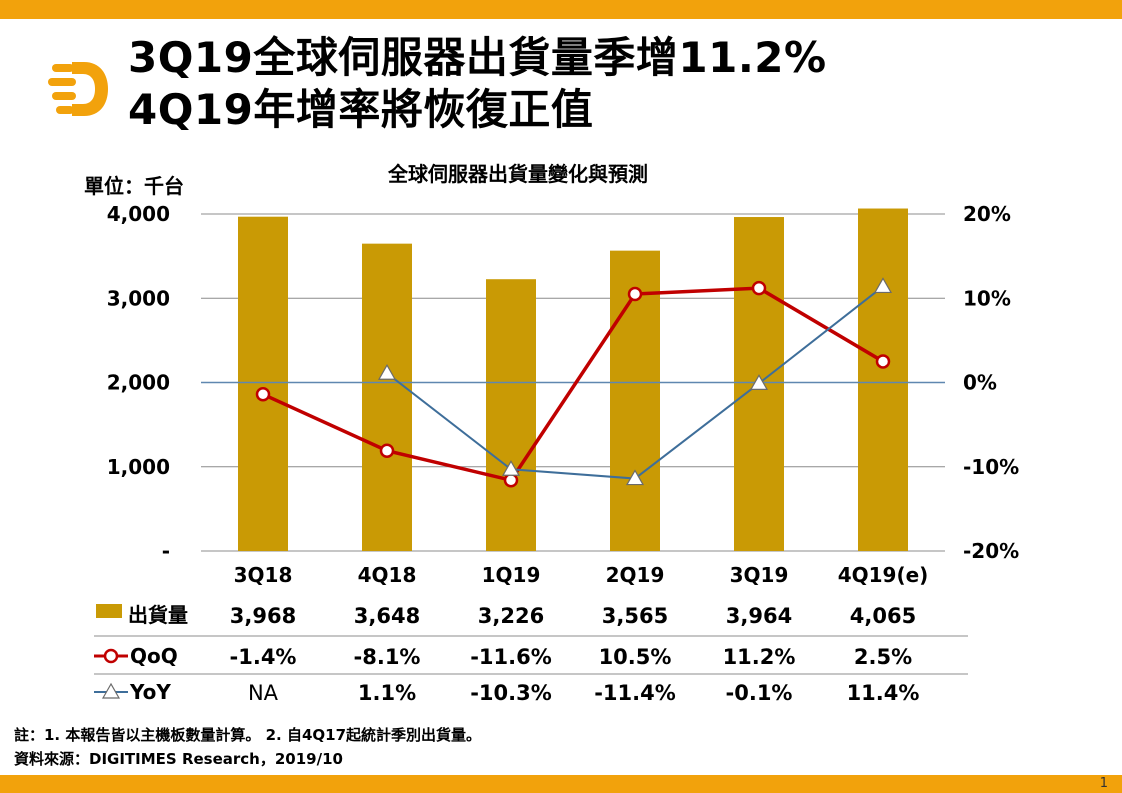 This screenshot has height=793, width=1122. What do you see at coordinates (387, 575) in the screenshot?
I see `x-tick-label: 4Q18` at bounding box center [387, 575].